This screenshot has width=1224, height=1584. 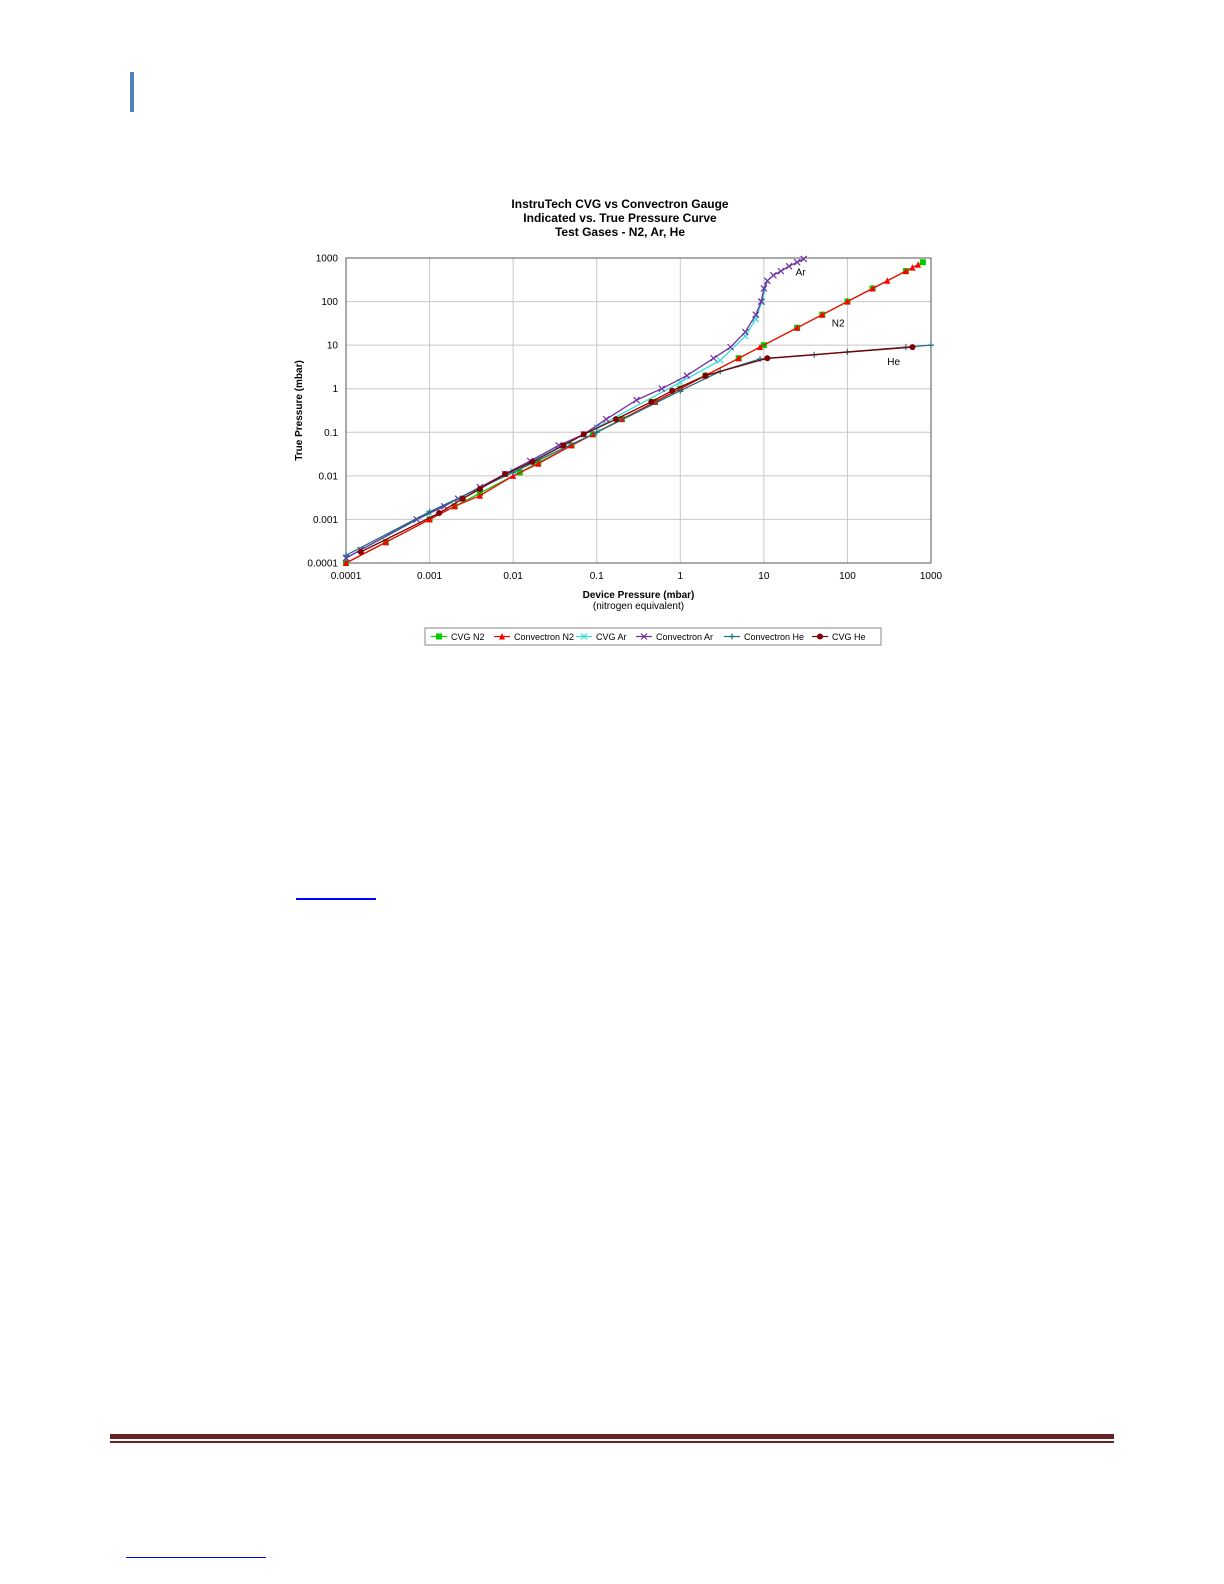 What do you see at coordinates (597, 576) in the screenshot?
I see `x-tick-label: 0.1` at bounding box center [597, 576].